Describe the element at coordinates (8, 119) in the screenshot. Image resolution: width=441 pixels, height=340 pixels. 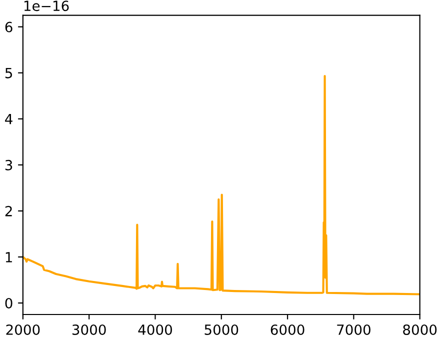
I see `y-tick-label: 4` at that location.